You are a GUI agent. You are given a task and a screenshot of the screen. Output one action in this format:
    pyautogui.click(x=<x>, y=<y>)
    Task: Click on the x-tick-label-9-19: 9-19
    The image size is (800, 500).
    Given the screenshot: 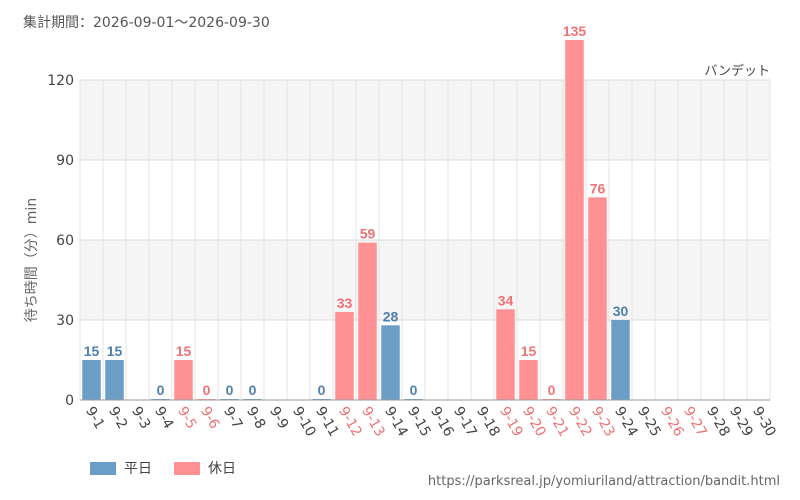 What is the action you would take?
    pyautogui.click(x=511, y=422)
    